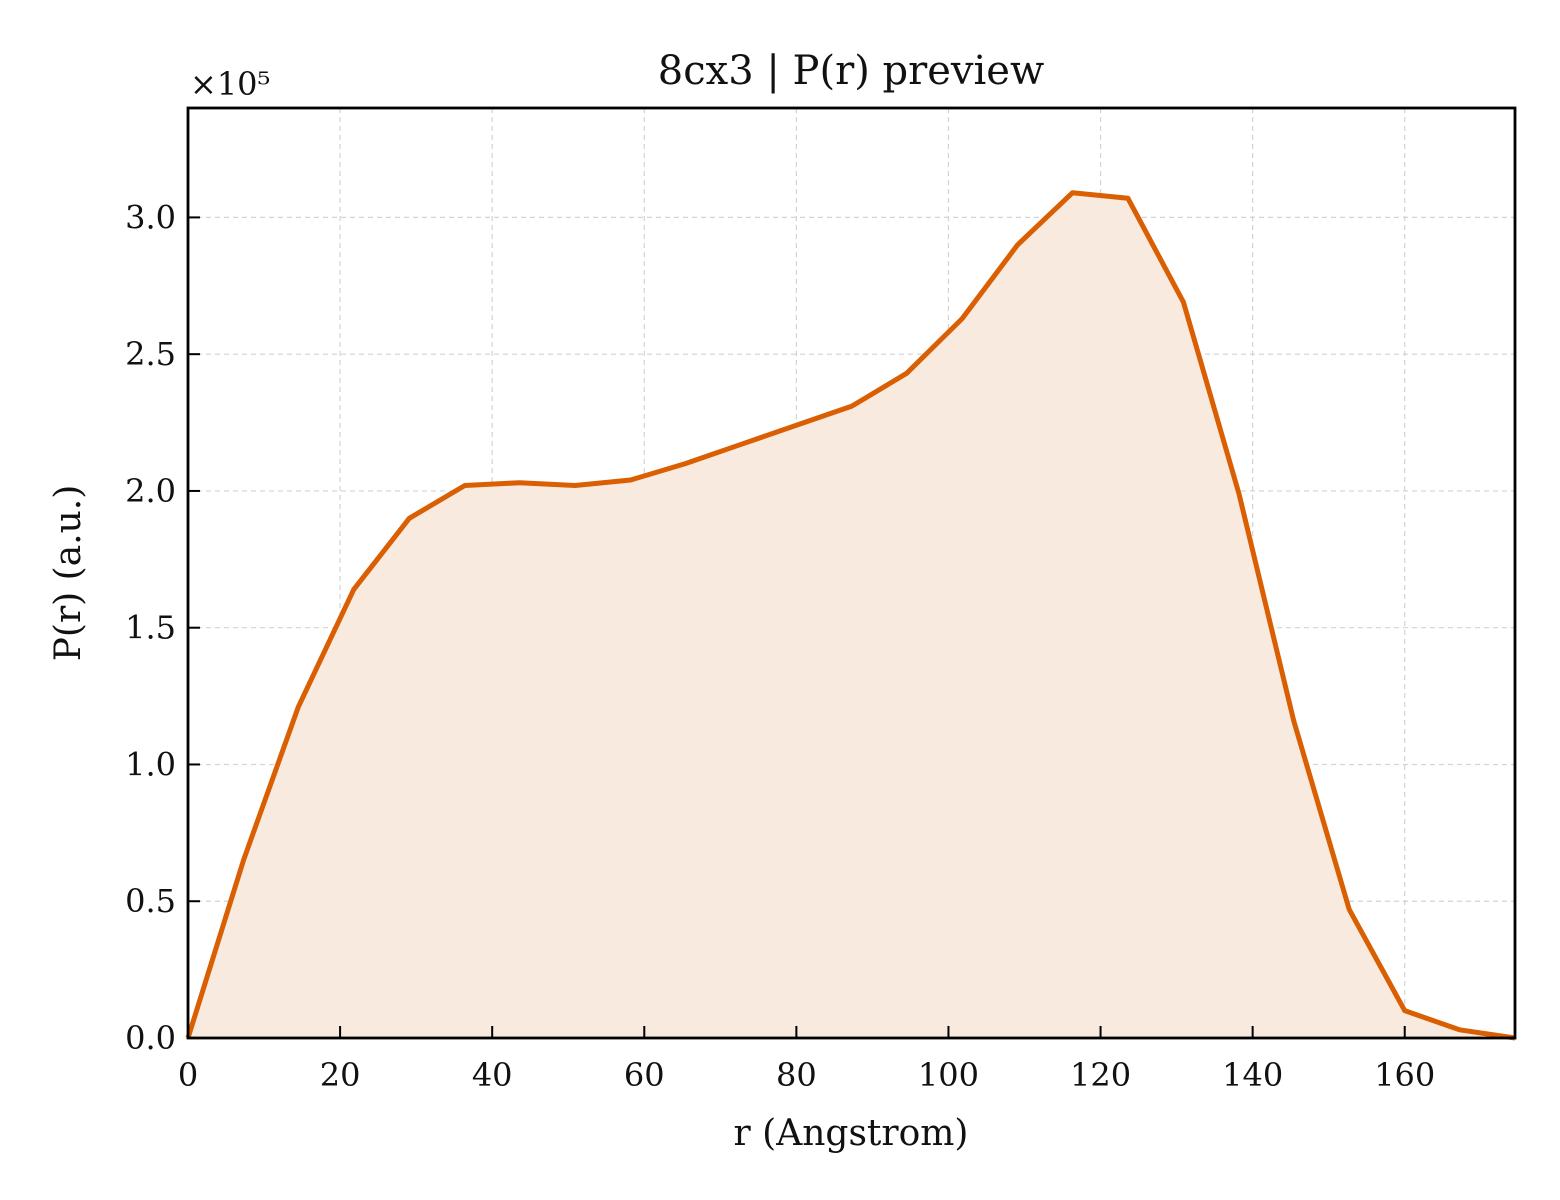 This screenshot has height=1200, width=1560. Describe the element at coordinates (948, 1075) in the screenshot. I see `x-tick-label: 100` at that location.